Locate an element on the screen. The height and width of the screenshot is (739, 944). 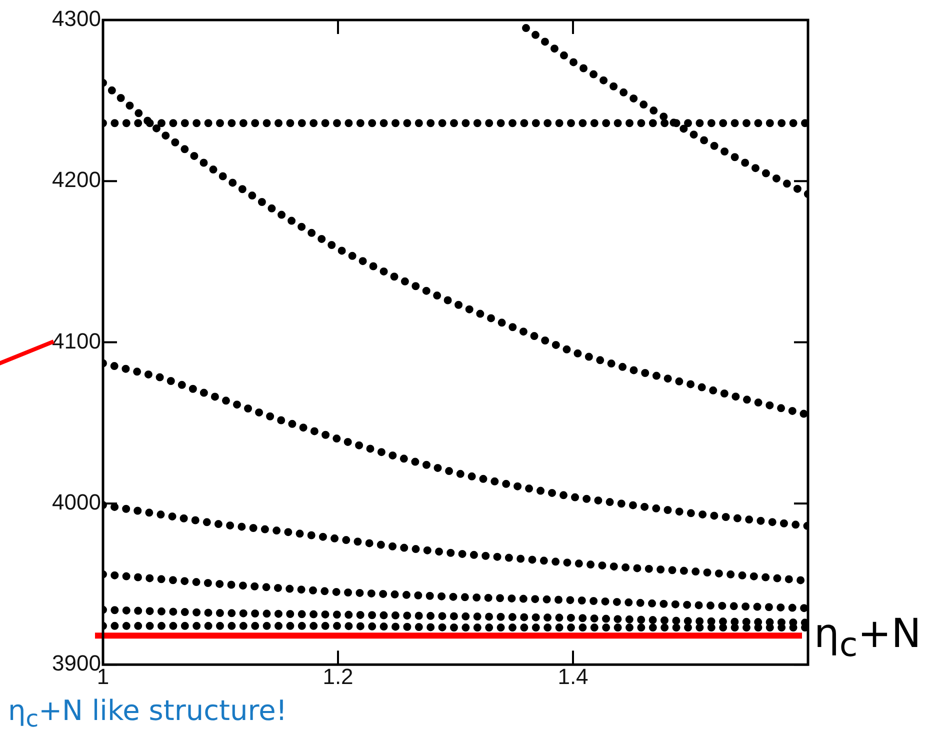
ref-line-label: η$_{c}$+N is located at coordinates (868, 637).